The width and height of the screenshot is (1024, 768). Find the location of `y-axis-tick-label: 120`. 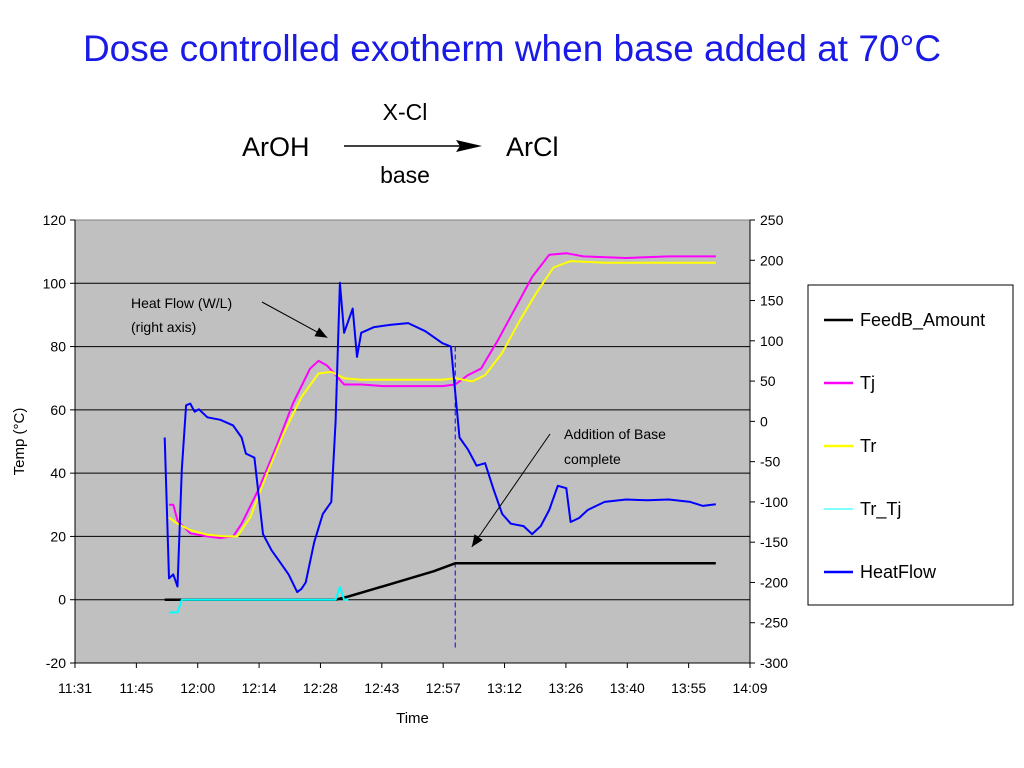

y-axis-tick-label: 120 is located at coordinates (55, 220).